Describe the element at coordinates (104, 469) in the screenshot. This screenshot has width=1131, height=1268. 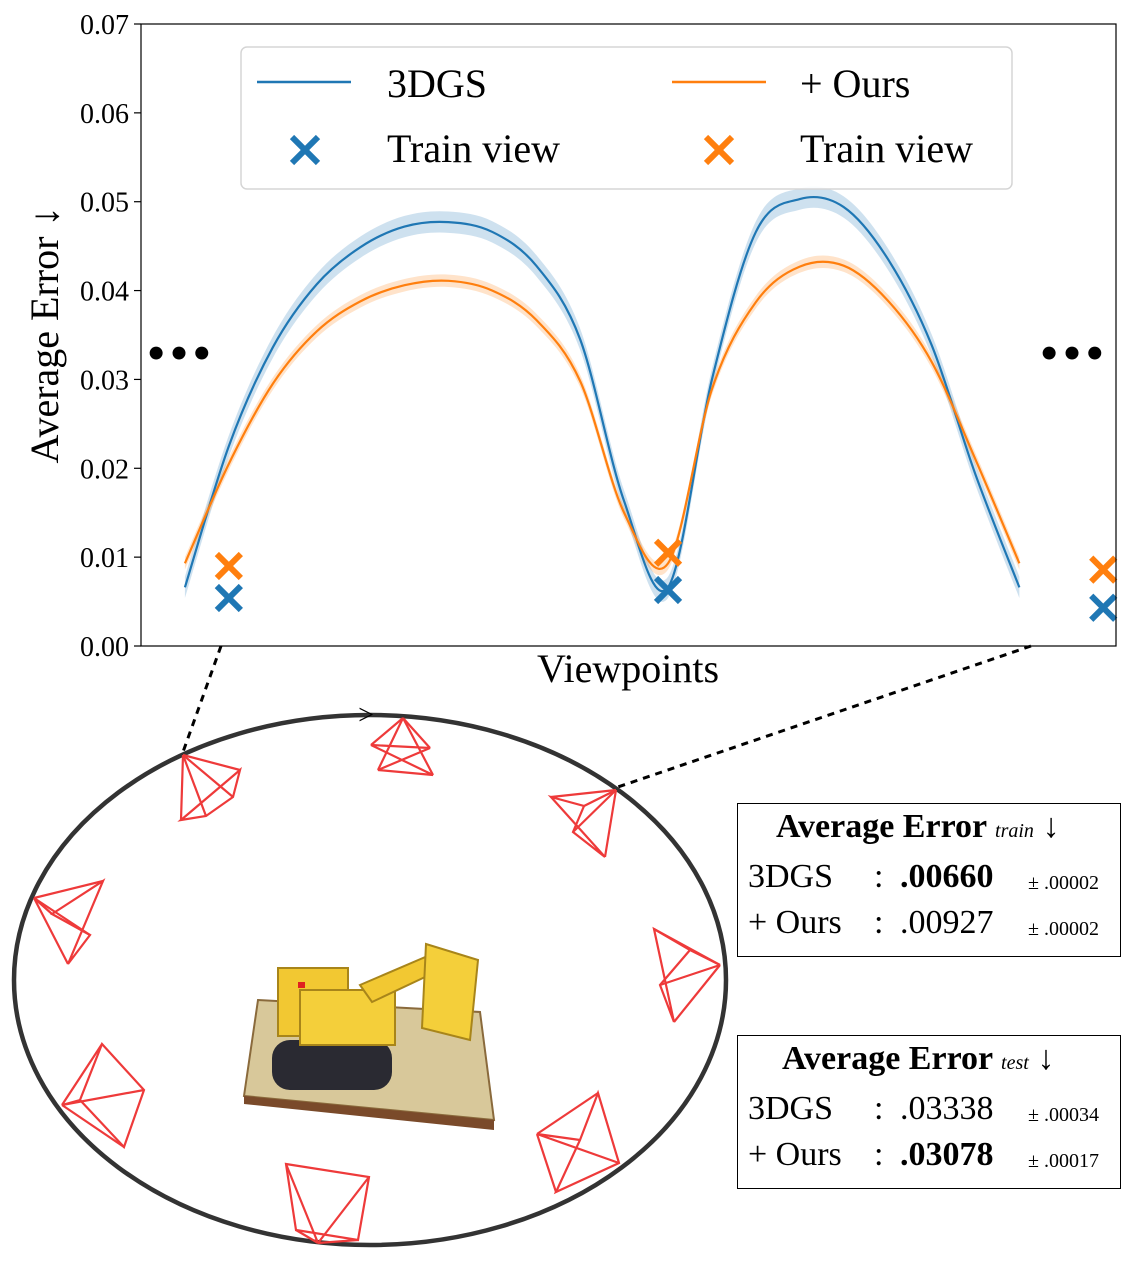
I see `y-tick-label: 0.02` at that location.